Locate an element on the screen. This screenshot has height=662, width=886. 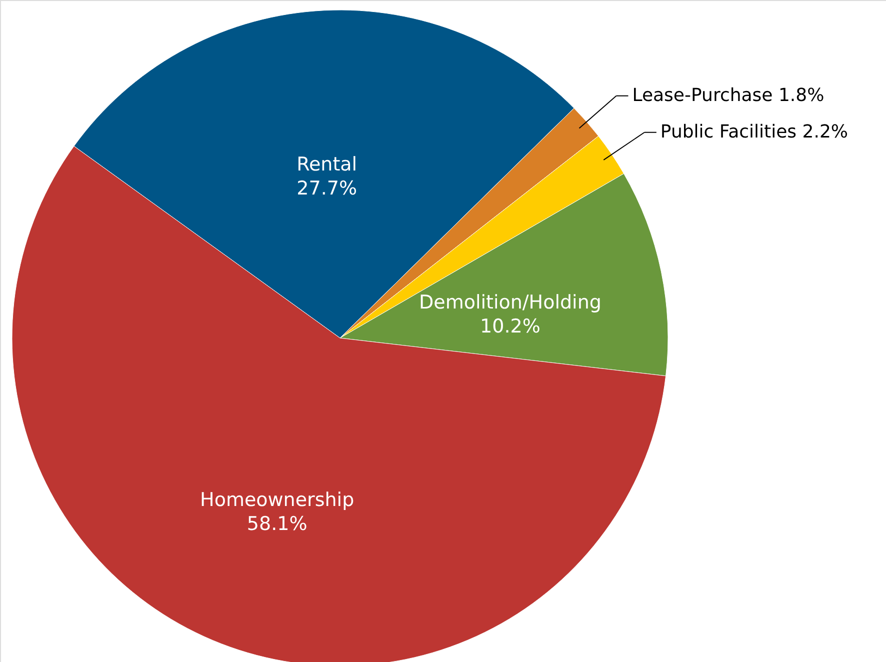
data-label: 58.1% is located at coordinates (277, 524).